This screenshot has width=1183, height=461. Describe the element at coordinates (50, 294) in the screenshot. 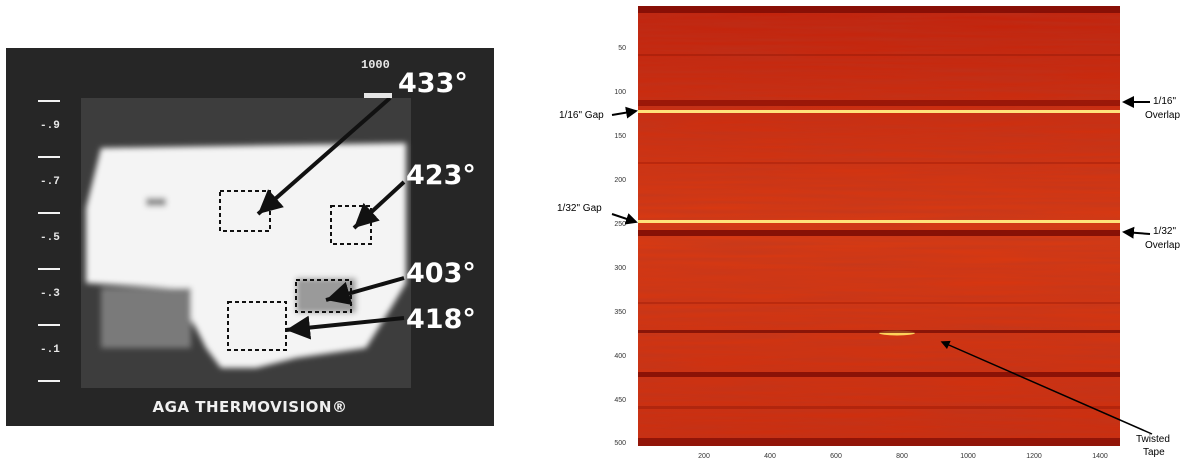

I see `scale-label: -.3` at that location.